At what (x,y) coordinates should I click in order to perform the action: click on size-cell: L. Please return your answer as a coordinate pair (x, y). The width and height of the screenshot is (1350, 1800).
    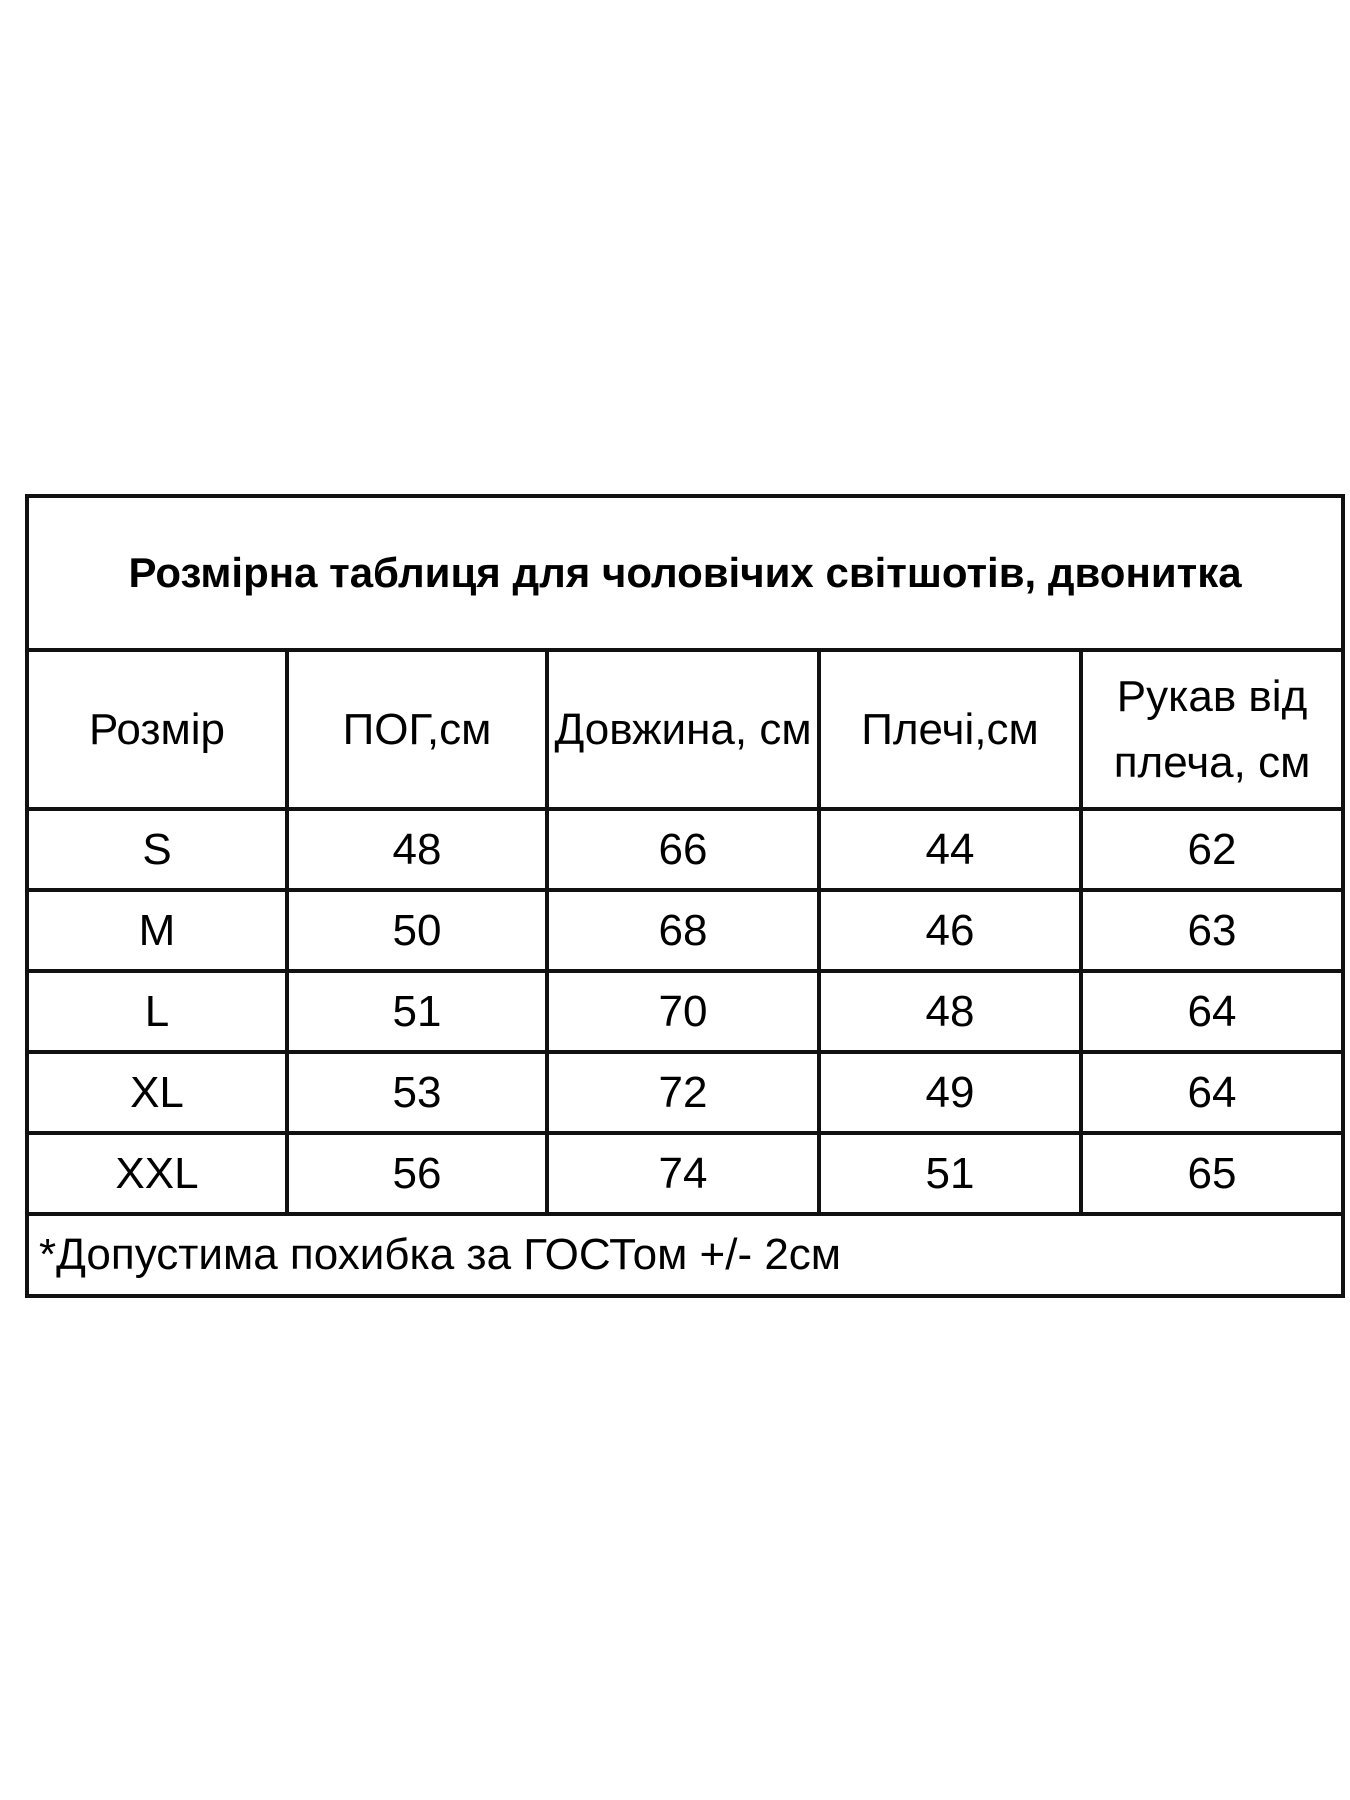
    Looking at the image, I should click on (157, 1011).